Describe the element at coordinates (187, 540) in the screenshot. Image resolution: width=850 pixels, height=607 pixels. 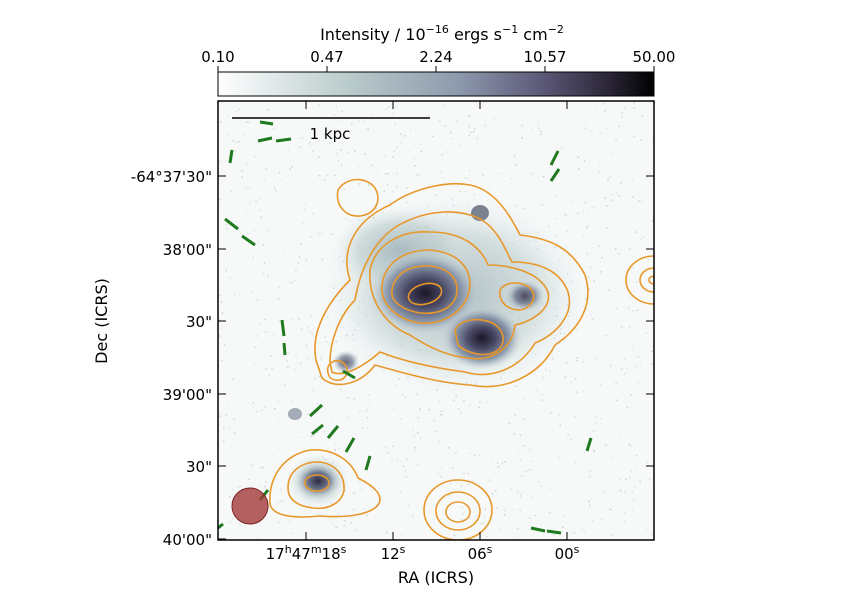
I see `dec-tick-label: 40'00"` at that location.